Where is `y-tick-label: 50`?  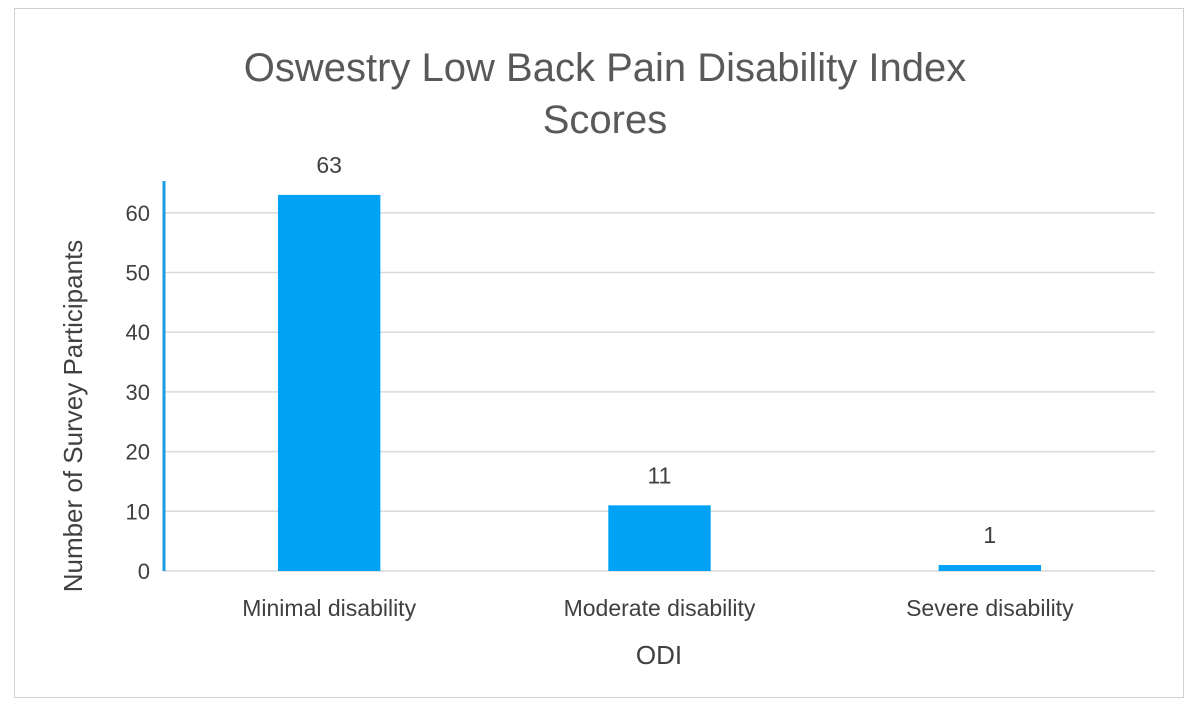 y-tick-label: 50 is located at coordinates (138, 273).